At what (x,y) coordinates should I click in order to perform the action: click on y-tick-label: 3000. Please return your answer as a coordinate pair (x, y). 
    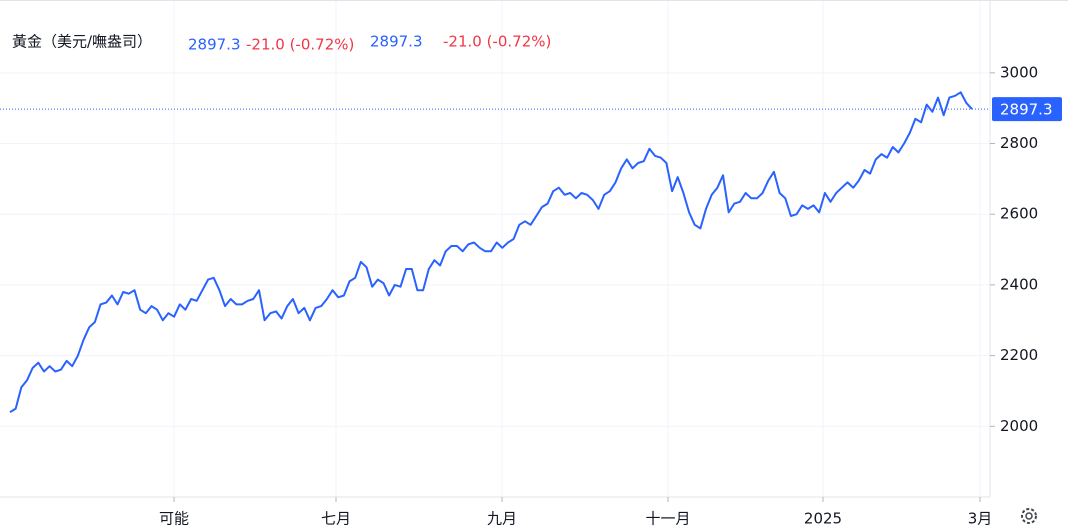
    Looking at the image, I should click on (1019, 72).